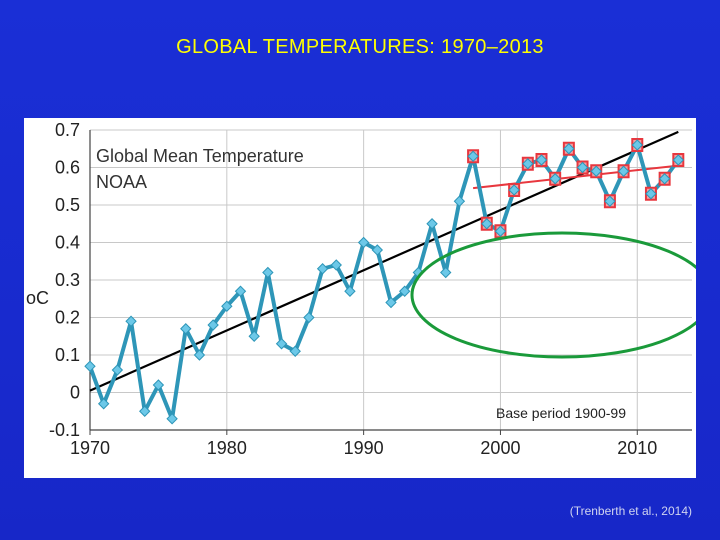  Describe the element at coordinates (637, 448) in the screenshot. I see `x-tick-label: 2010` at that location.